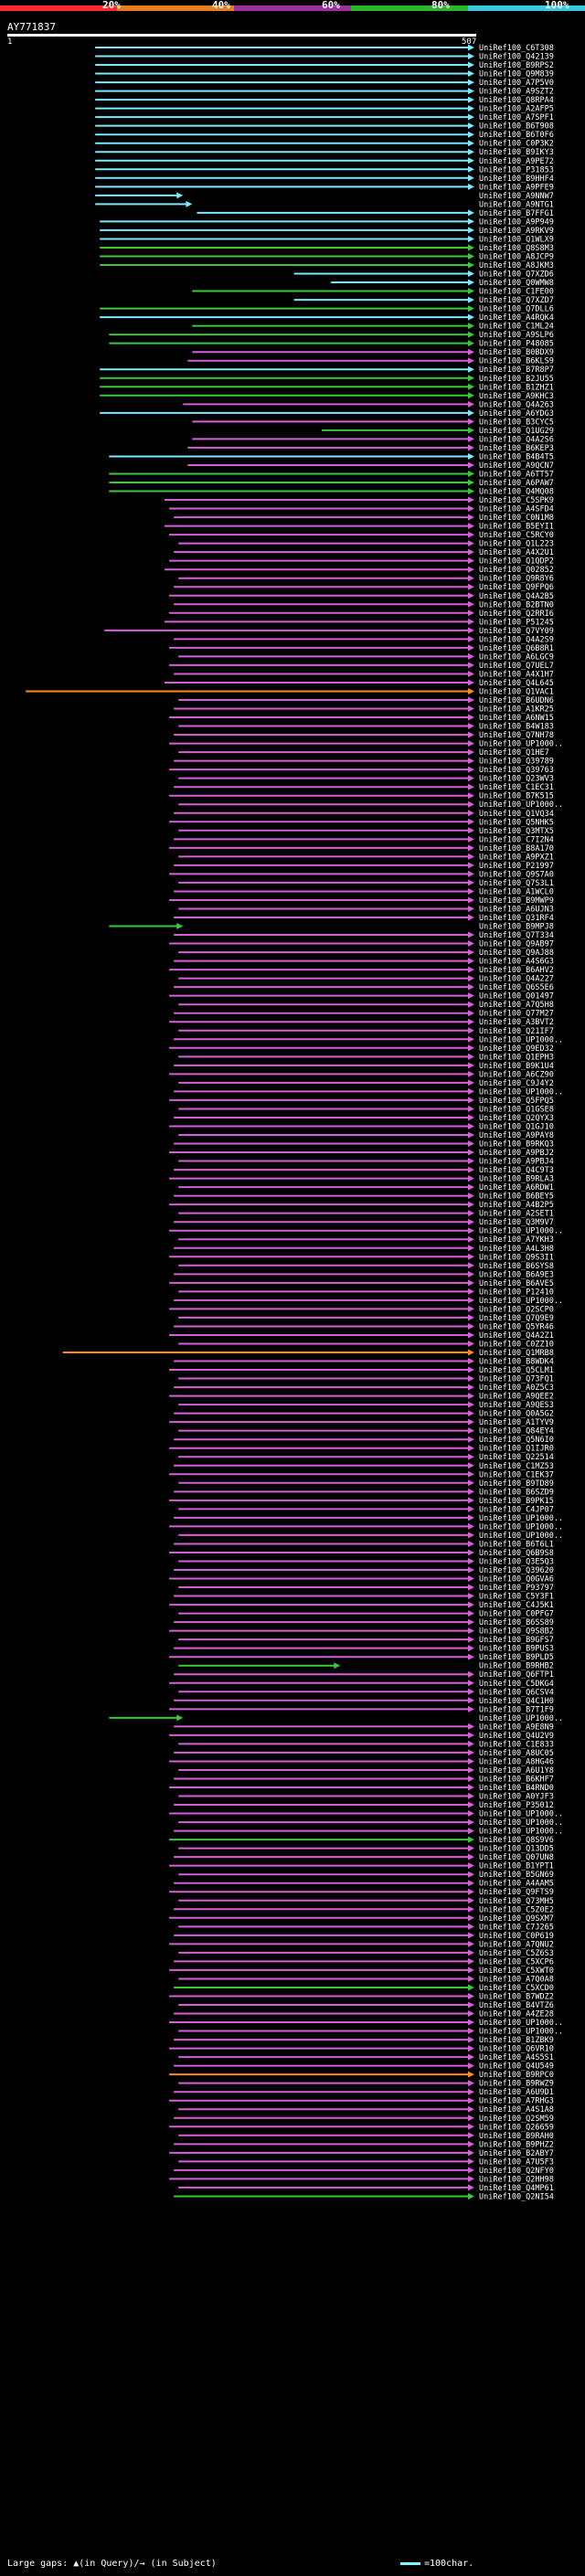  I want to click on hit-label: UniRef100_Q73FQ1, so click(516, 1379).